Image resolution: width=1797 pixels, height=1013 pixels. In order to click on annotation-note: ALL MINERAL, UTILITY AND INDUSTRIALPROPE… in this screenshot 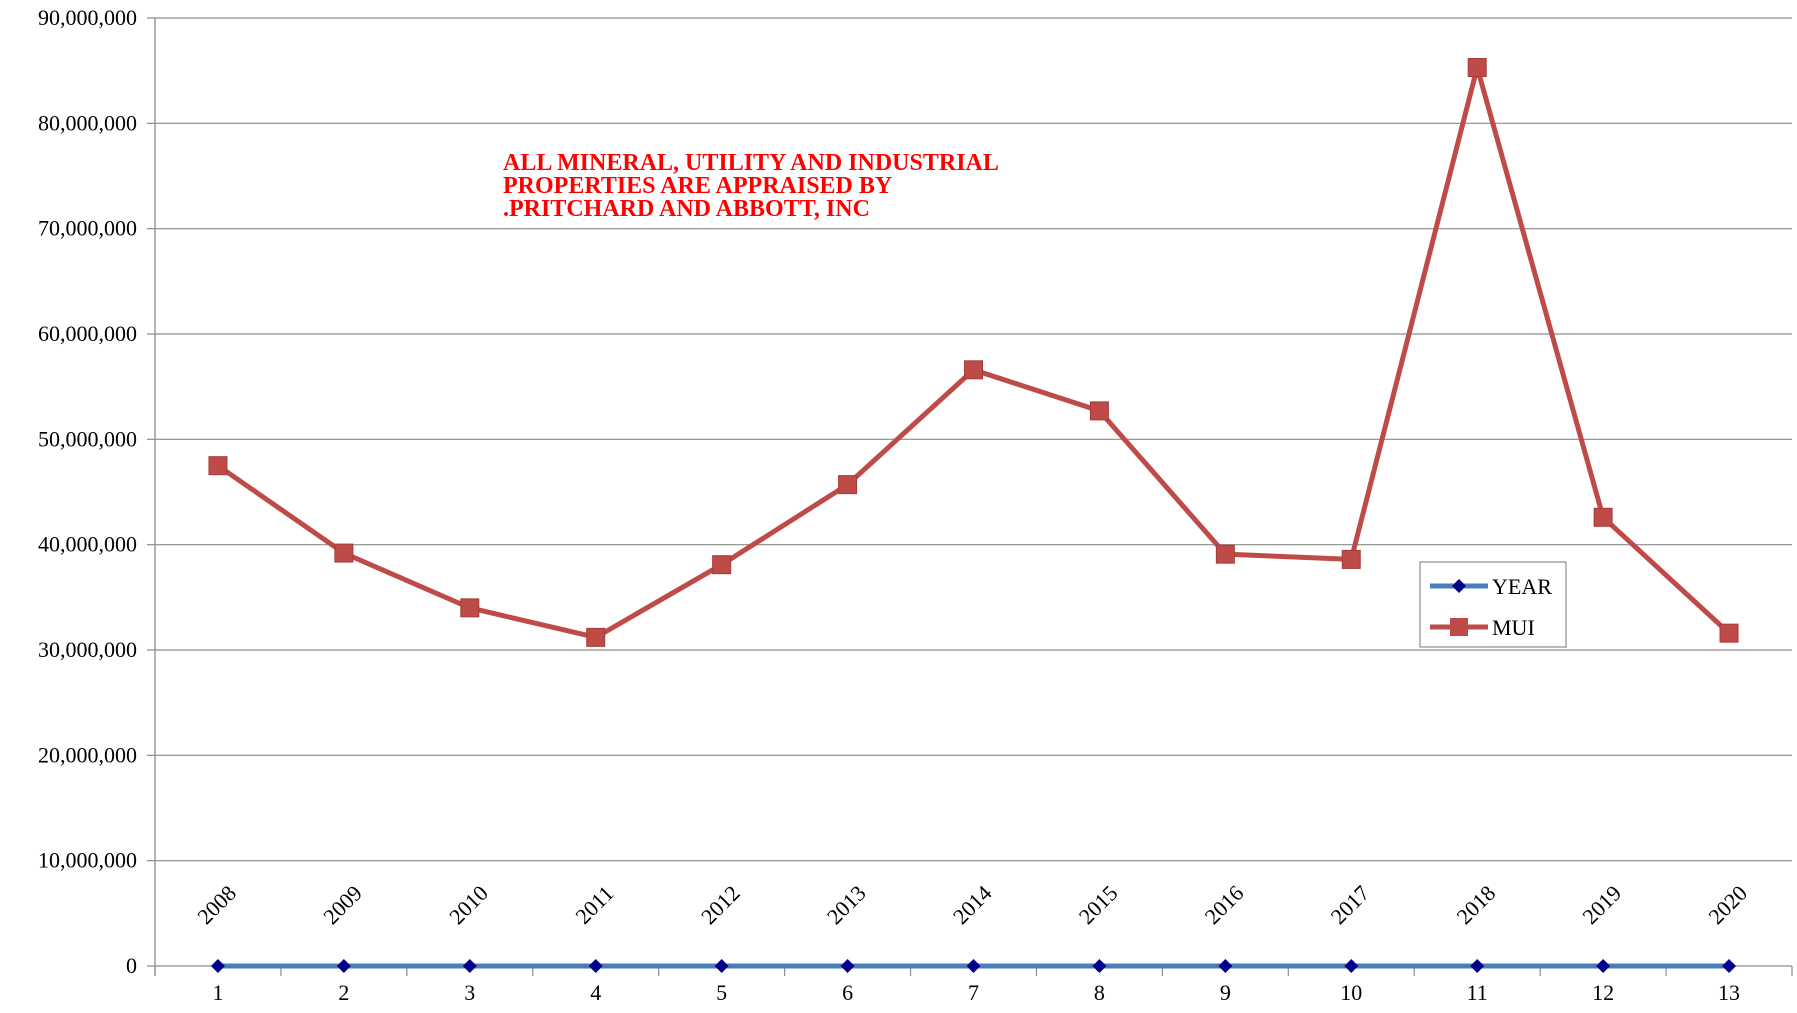, I will do `click(751, 186)`.